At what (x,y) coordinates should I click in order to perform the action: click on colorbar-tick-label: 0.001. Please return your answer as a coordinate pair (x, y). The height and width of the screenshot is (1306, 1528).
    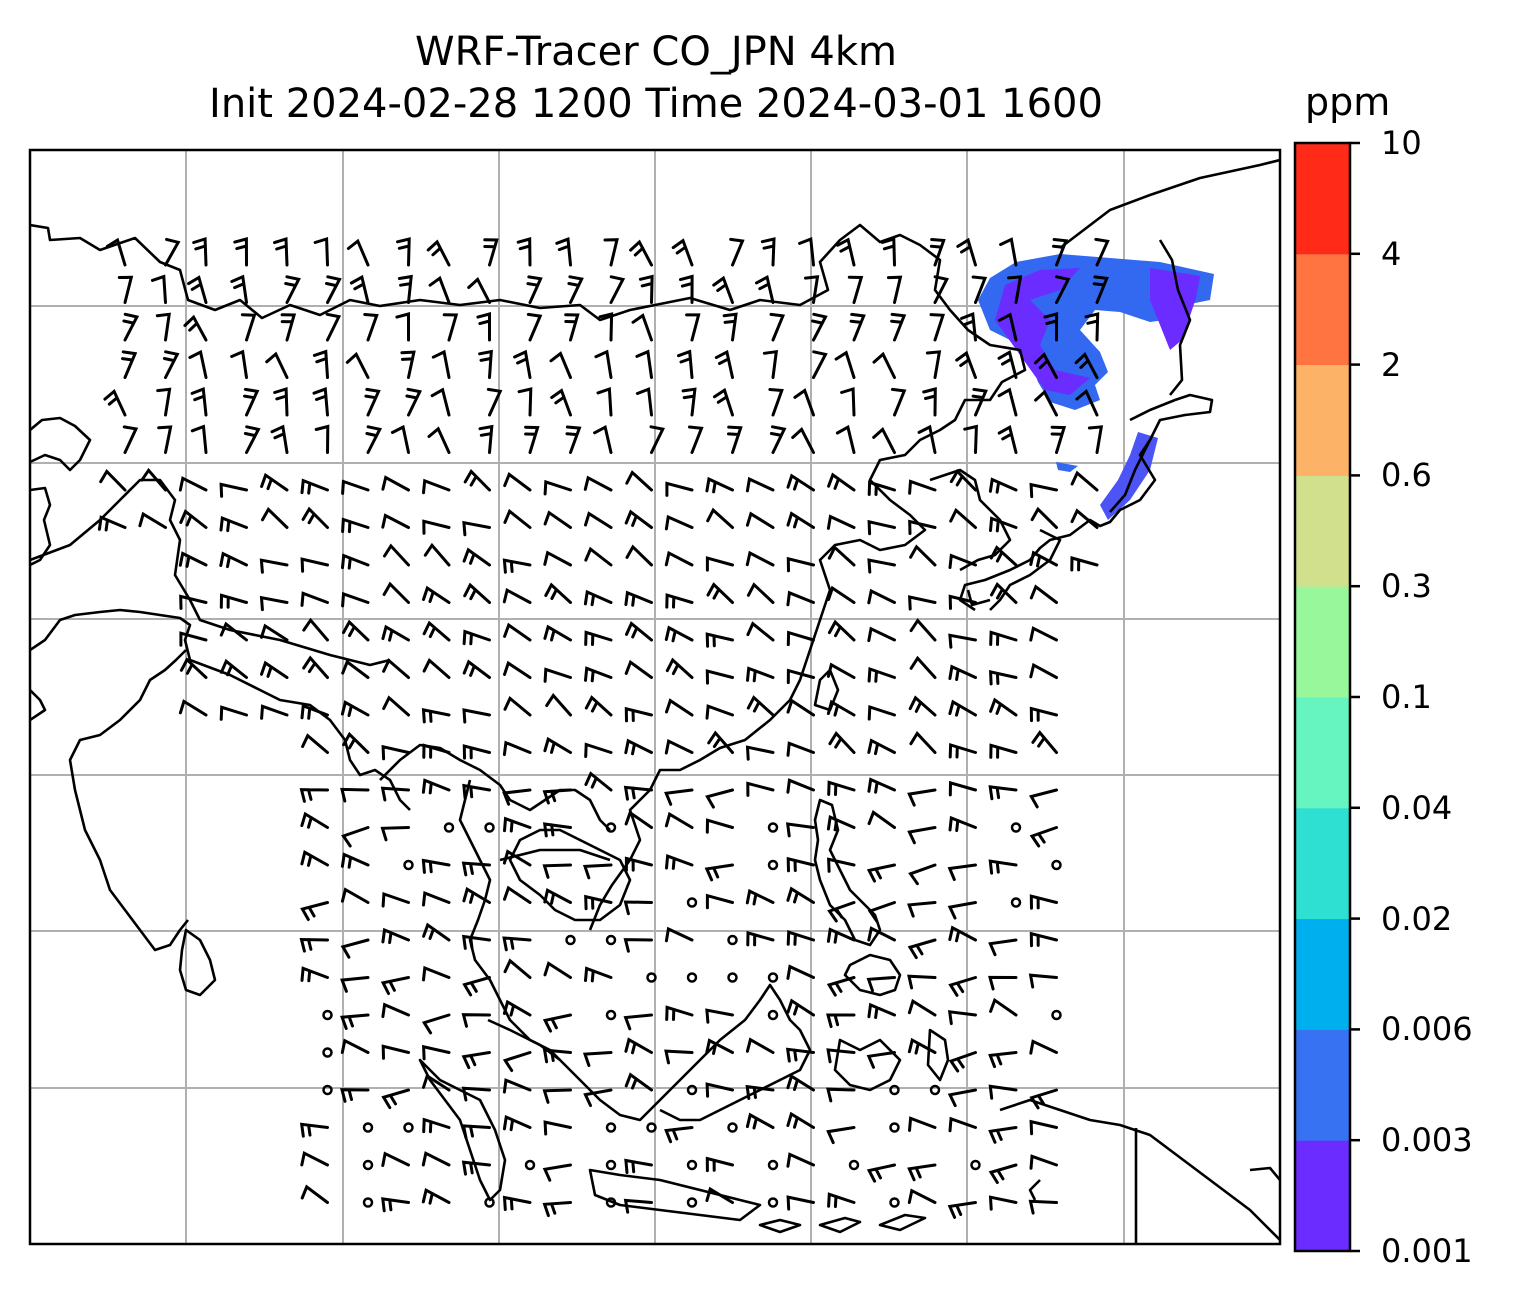
    Looking at the image, I should click on (1427, 1251).